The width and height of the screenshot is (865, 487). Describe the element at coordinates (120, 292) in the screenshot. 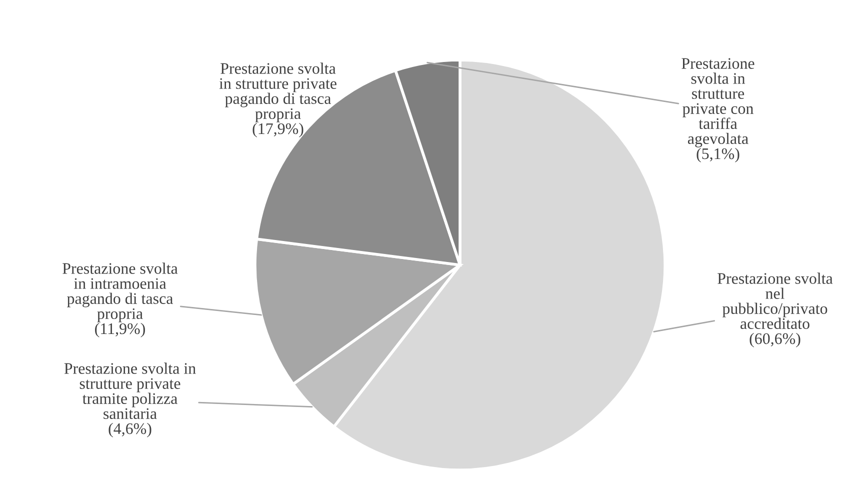

I see `slice-label: Prestazione svolta in intramoenia pagando di tasca propria` at that location.